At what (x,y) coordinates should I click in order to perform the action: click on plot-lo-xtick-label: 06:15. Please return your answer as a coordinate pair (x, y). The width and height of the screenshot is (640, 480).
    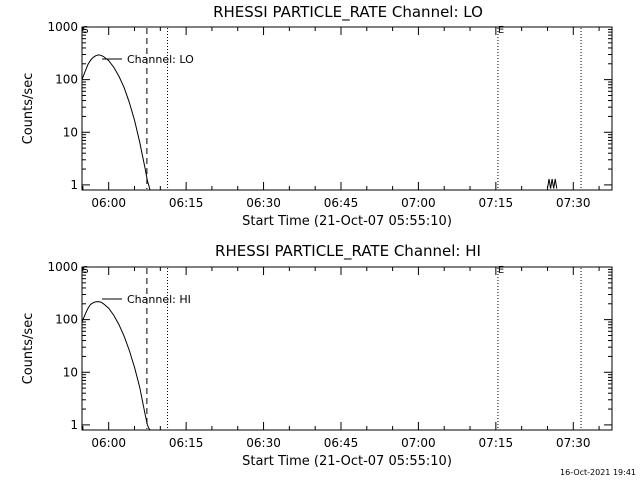
    Looking at the image, I should click on (186, 203).